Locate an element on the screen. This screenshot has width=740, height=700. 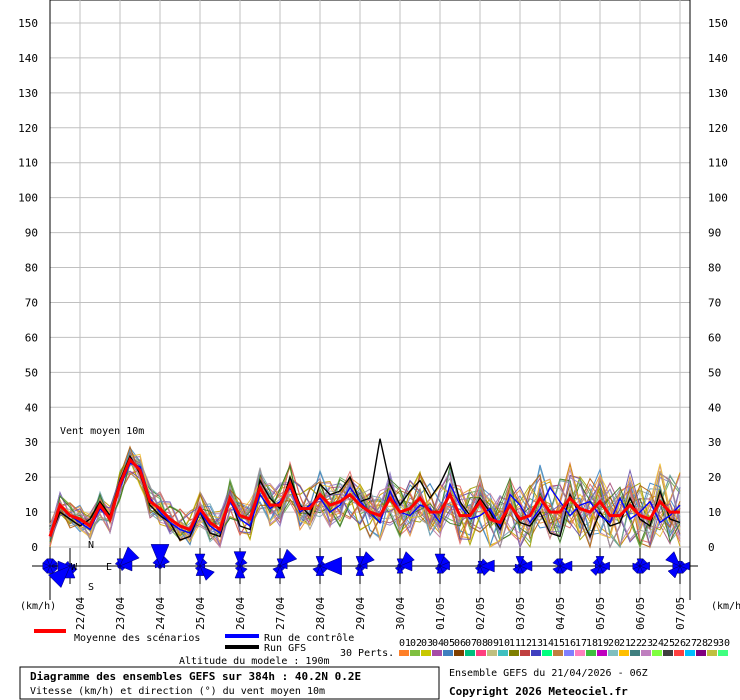
member-code: 09 is located at coordinates (493, 643).